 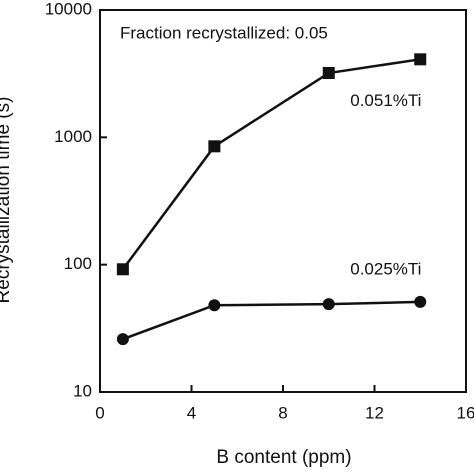 I want to click on y-tick-label: 10, so click(x=82, y=390).